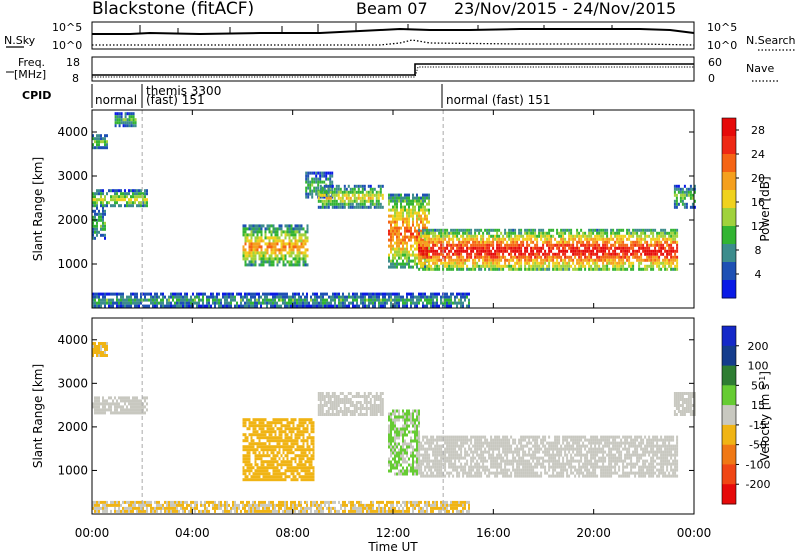 The width and height of the screenshot is (800, 554). I want to click on freq-left-tick-top: 18, so click(73, 62).